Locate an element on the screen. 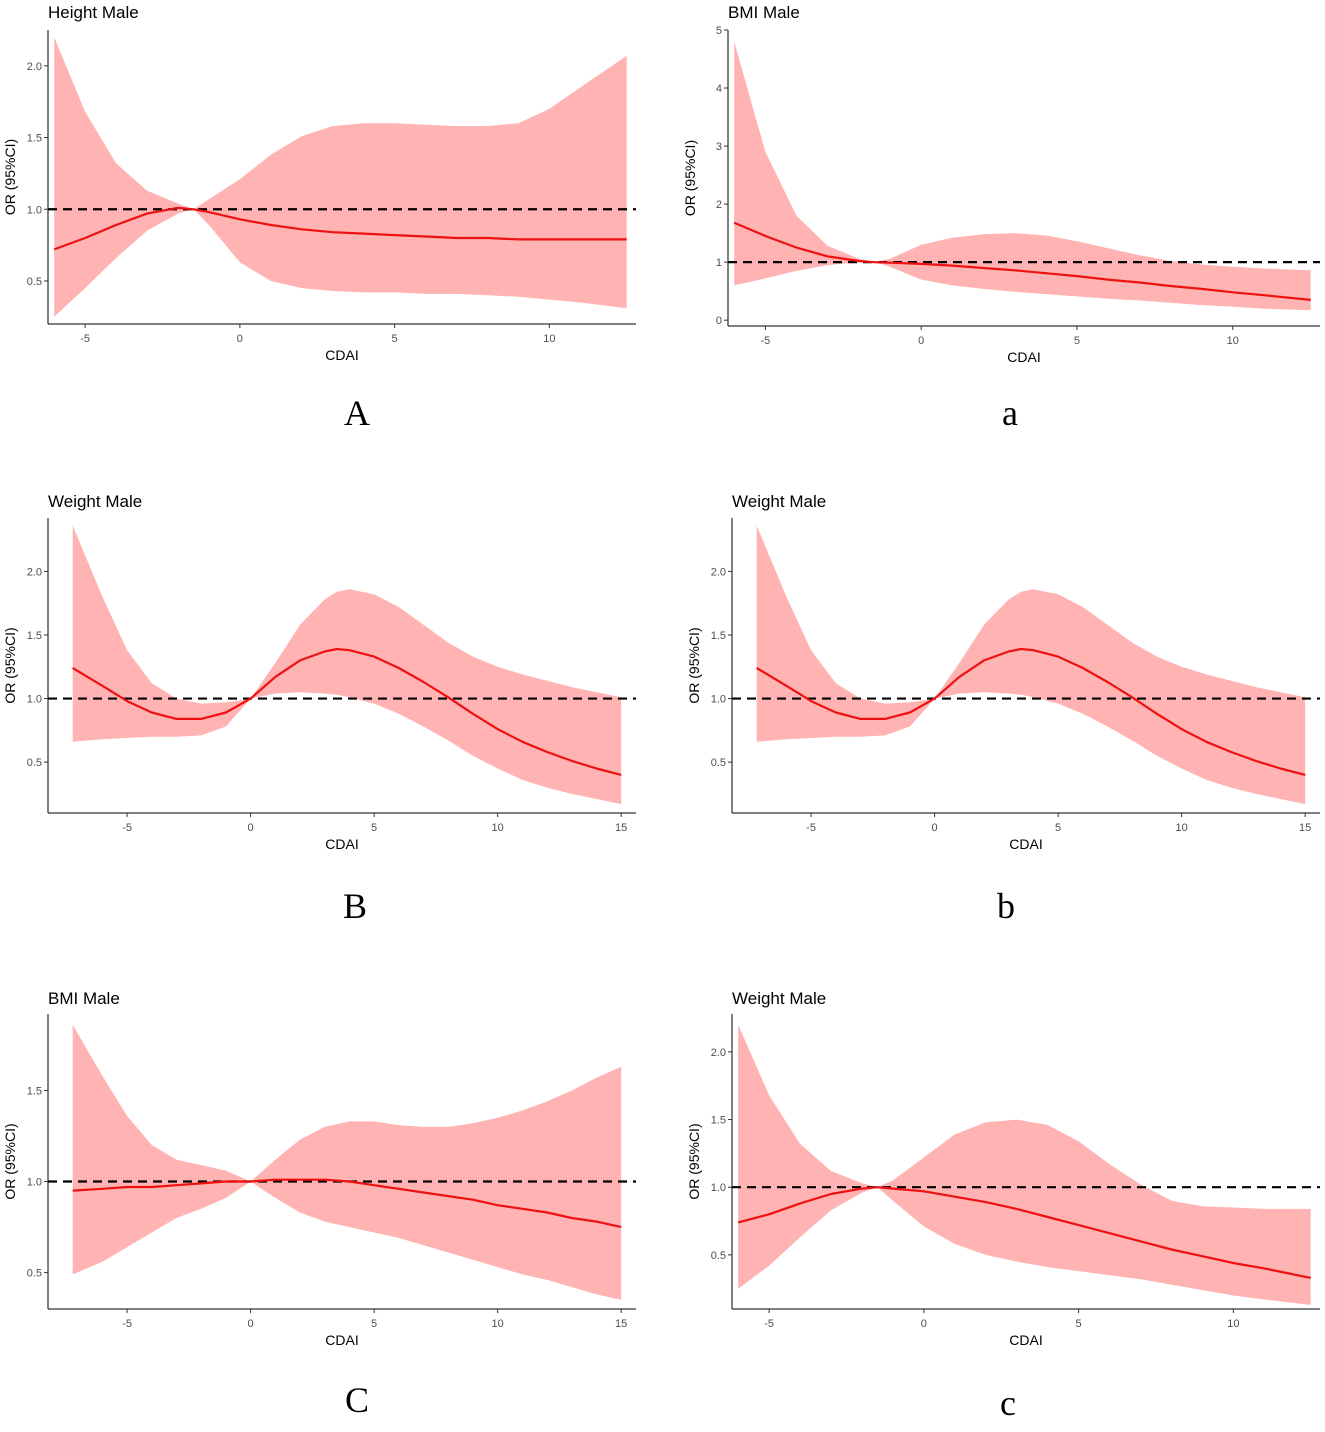 The width and height of the screenshot is (1325, 1432). chart-title: Height Male is located at coordinates (93, 12).